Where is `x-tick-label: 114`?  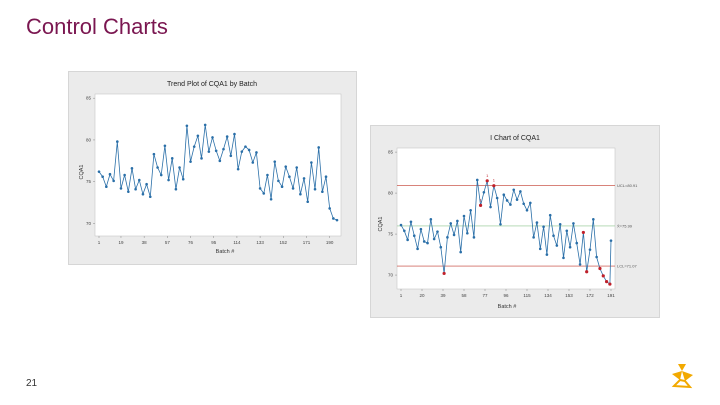 x-tick-label: 114 is located at coordinates (237, 242).